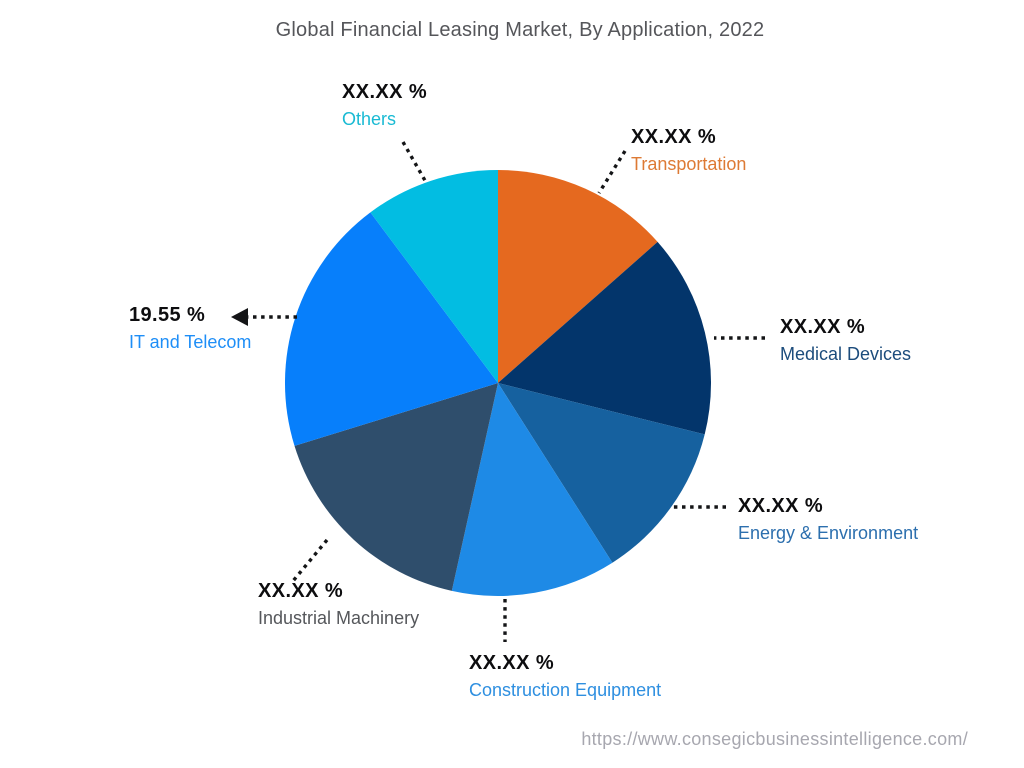  Describe the element at coordinates (384, 105) in the screenshot. I see `callout-others: XX.XX % Others` at that location.